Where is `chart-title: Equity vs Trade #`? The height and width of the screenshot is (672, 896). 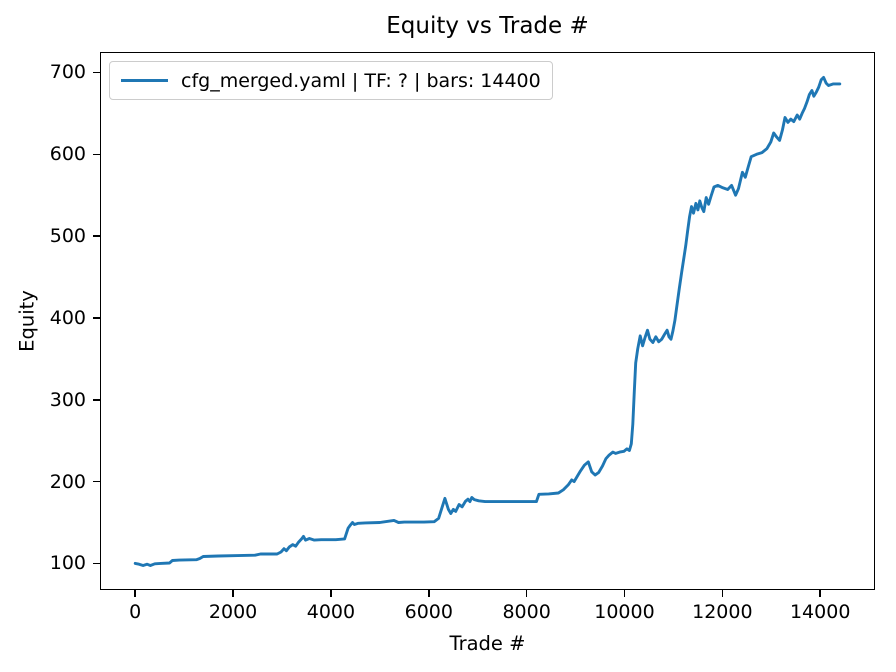
chart-title: Equity vs Trade # is located at coordinates (487, 26).